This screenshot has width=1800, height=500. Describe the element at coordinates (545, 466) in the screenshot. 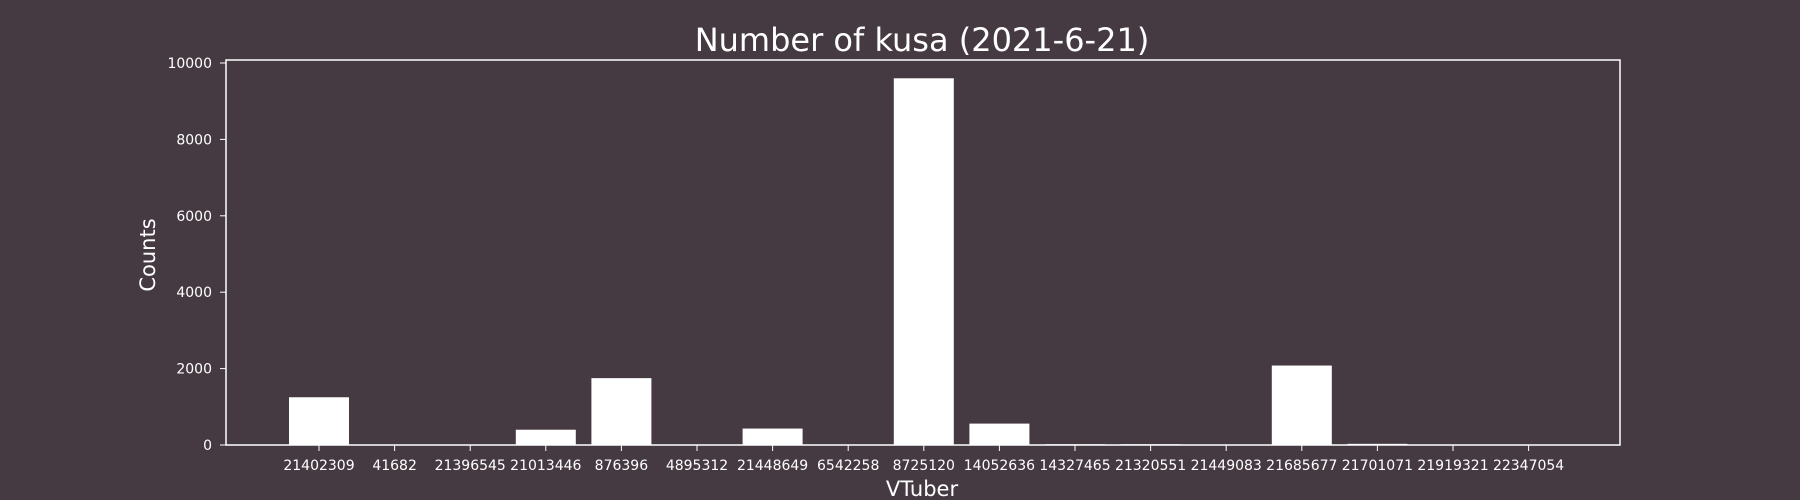

I see `x-tick-label: 21013446` at that location.